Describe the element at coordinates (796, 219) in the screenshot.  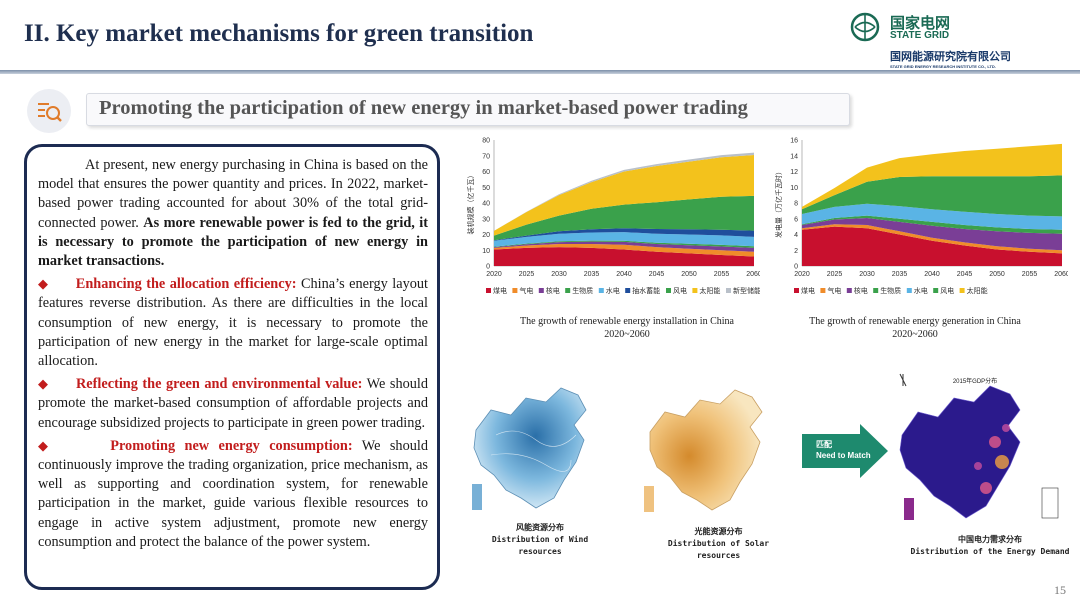
I see `y-tick-label: 6` at that location.